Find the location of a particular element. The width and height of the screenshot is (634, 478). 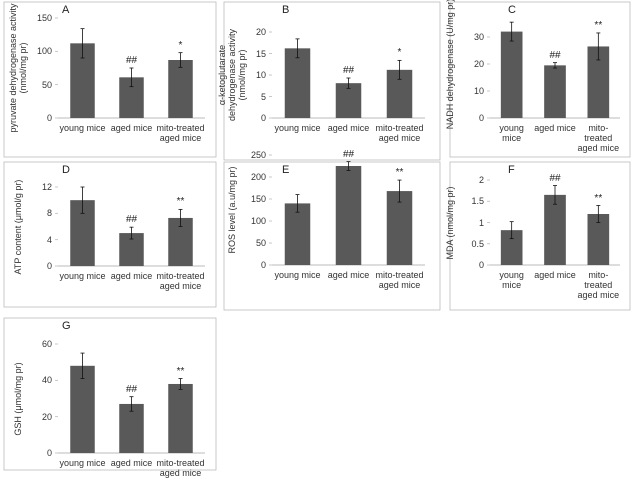

y-tick-label: 2 is located at coordinates (481, 180).